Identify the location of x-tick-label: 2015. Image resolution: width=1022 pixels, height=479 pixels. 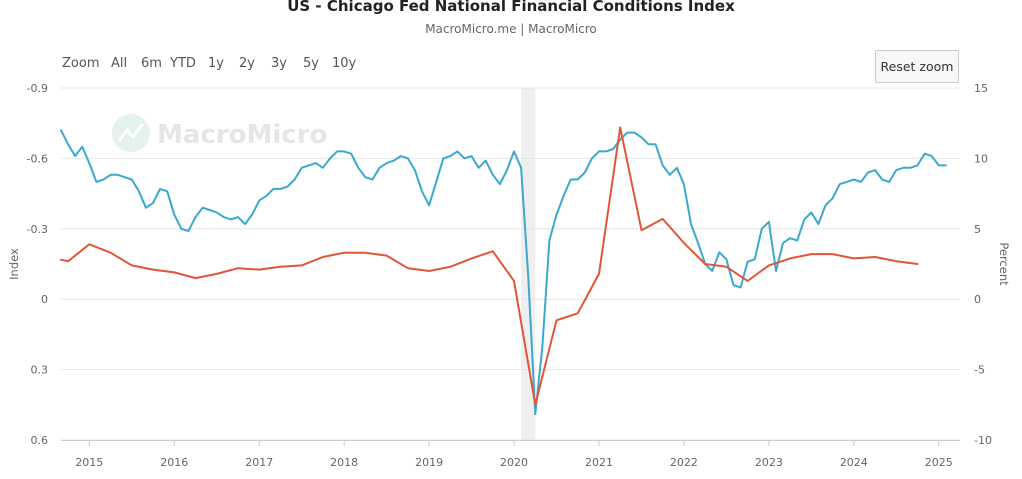
(89, 462).